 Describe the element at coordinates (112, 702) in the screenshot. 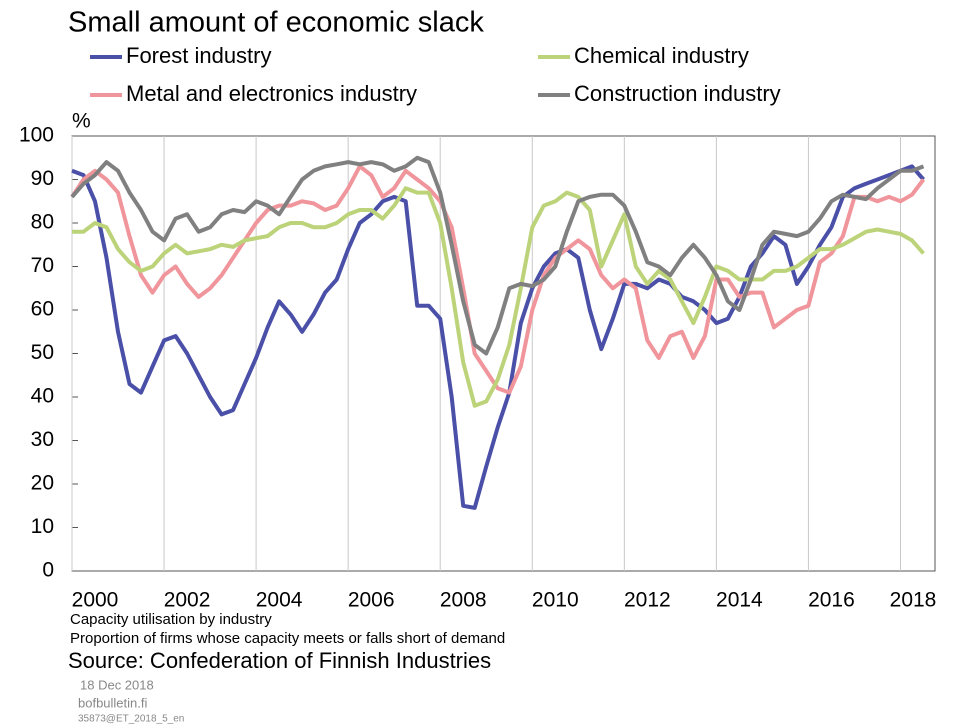

I see `site: bofbulletin.fi` at that location.